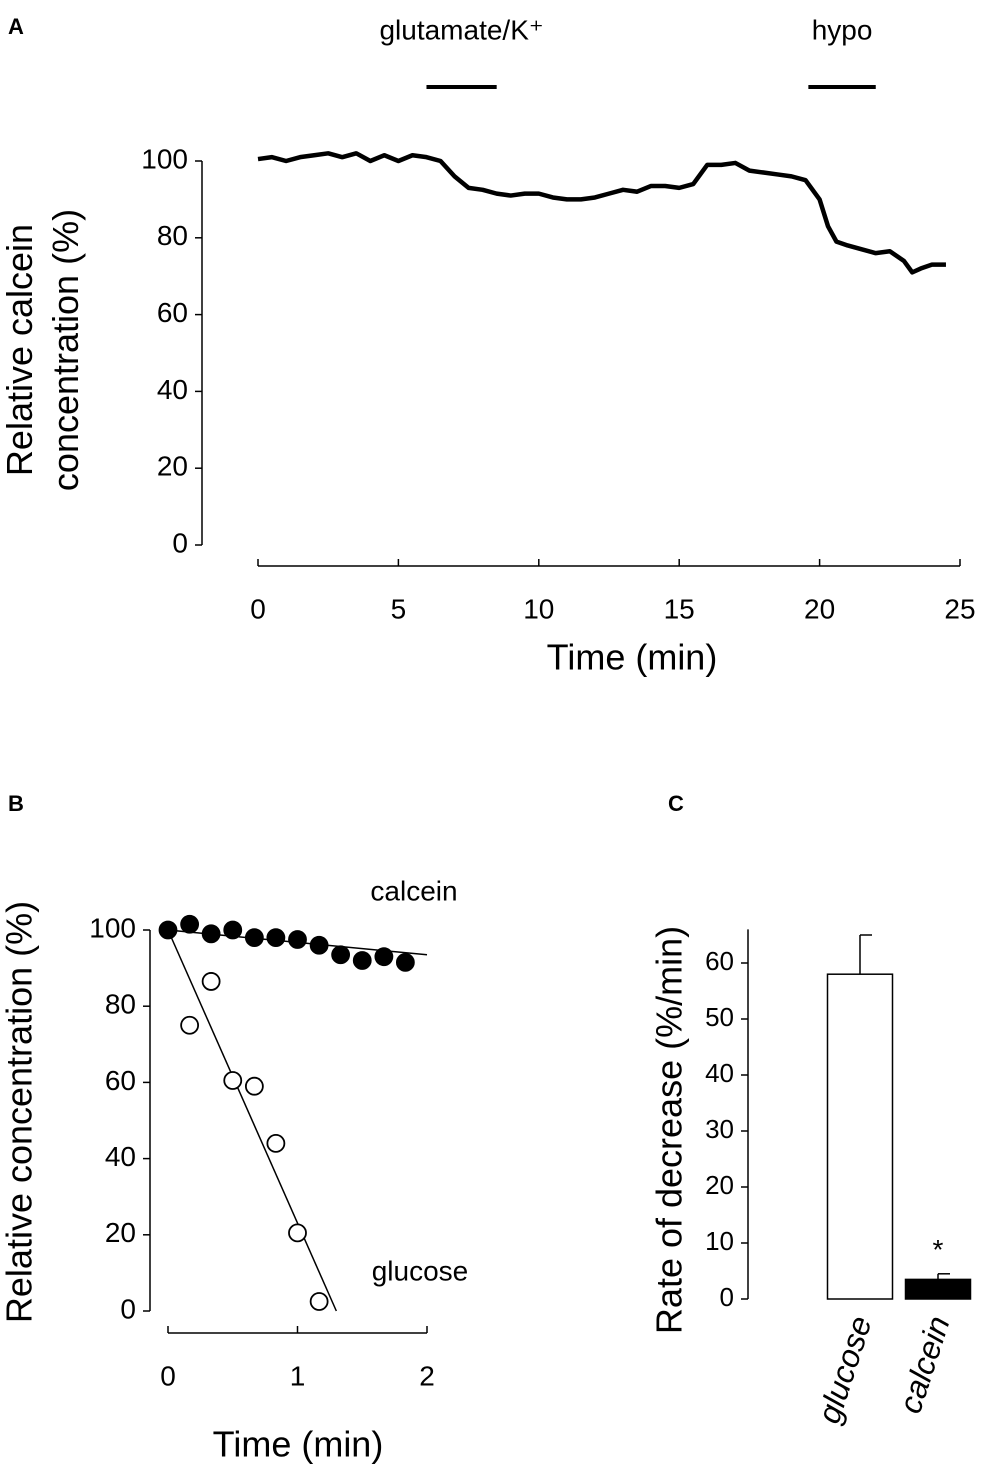 The height and width of the screenshot is (1472, 981). I want to click on y-tick-label: 30, so click(719, 1129).